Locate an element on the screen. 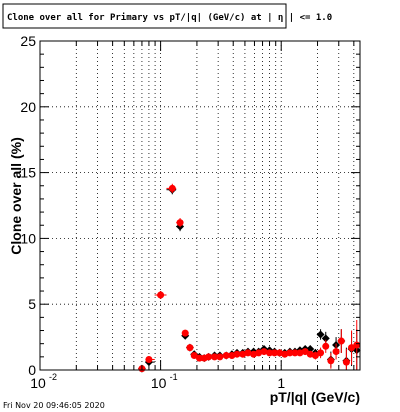  x-tick-label: 1 is located at coordinates (281, 383).